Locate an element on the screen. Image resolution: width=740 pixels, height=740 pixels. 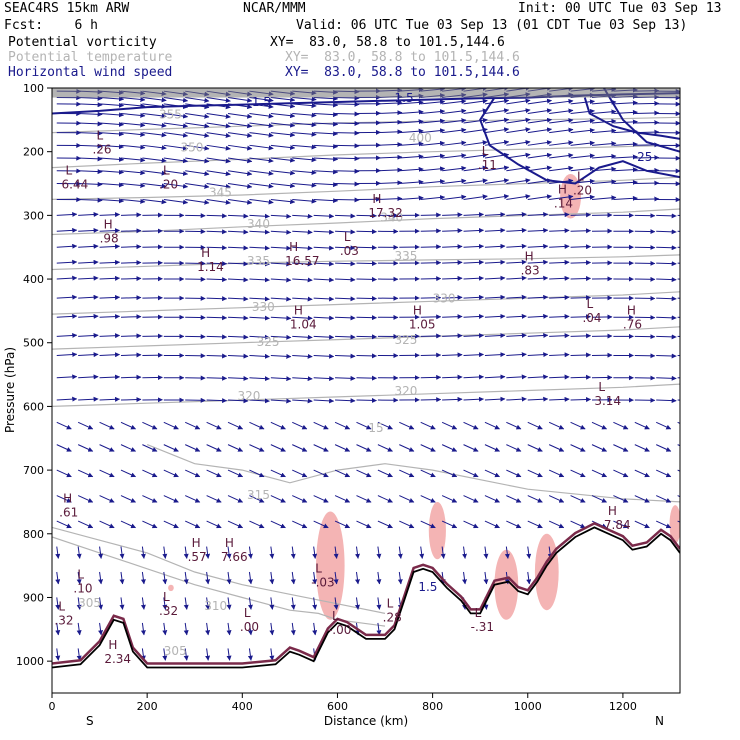
y-tick-label: 300 is located at coordinates (33, 215).